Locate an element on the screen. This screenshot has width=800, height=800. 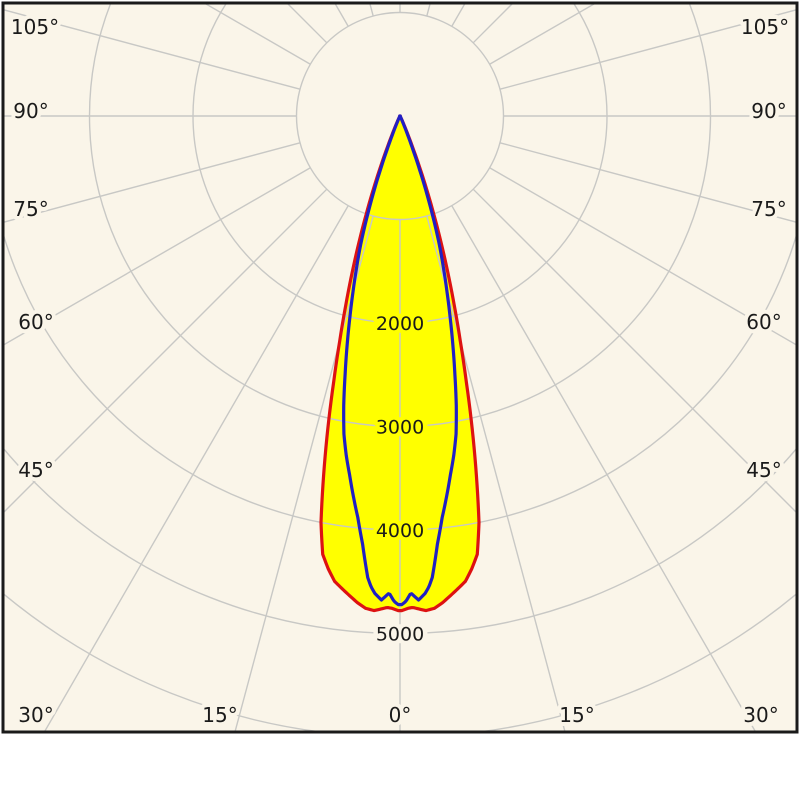
angle-label-0: 0° is located at coordinates (400, 715).